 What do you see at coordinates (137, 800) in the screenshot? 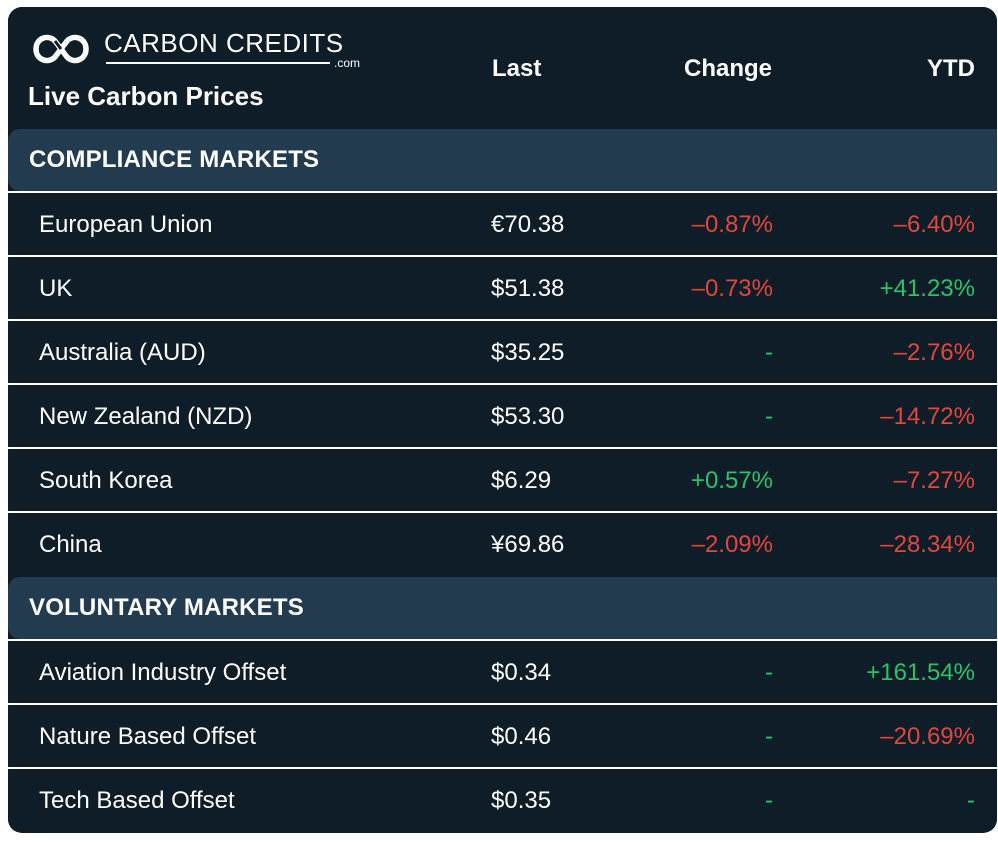
I see `market-name: Tech Based Offset` at bounding box center [137, 800].